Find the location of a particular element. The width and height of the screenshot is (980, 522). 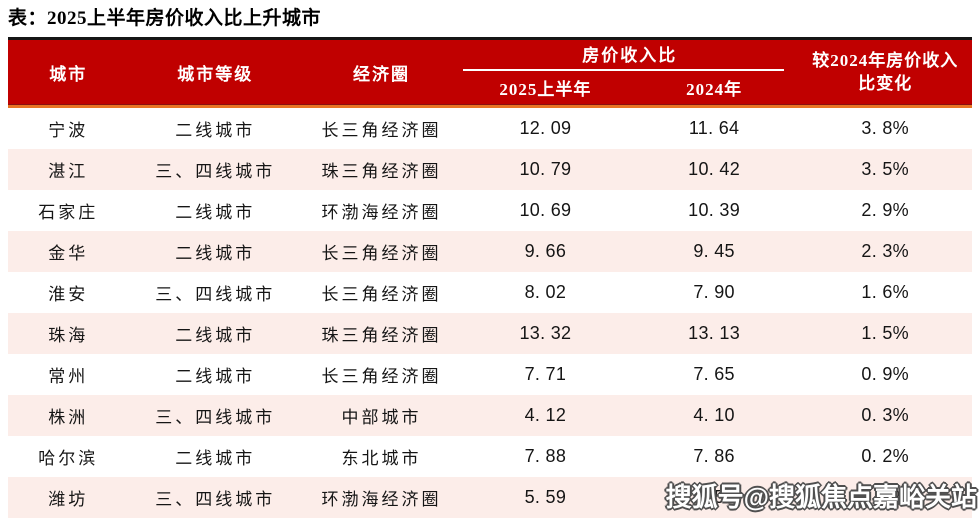

table-title: 表：2025上半年房价收入比上升城市 is located at coordinates (165, 18).